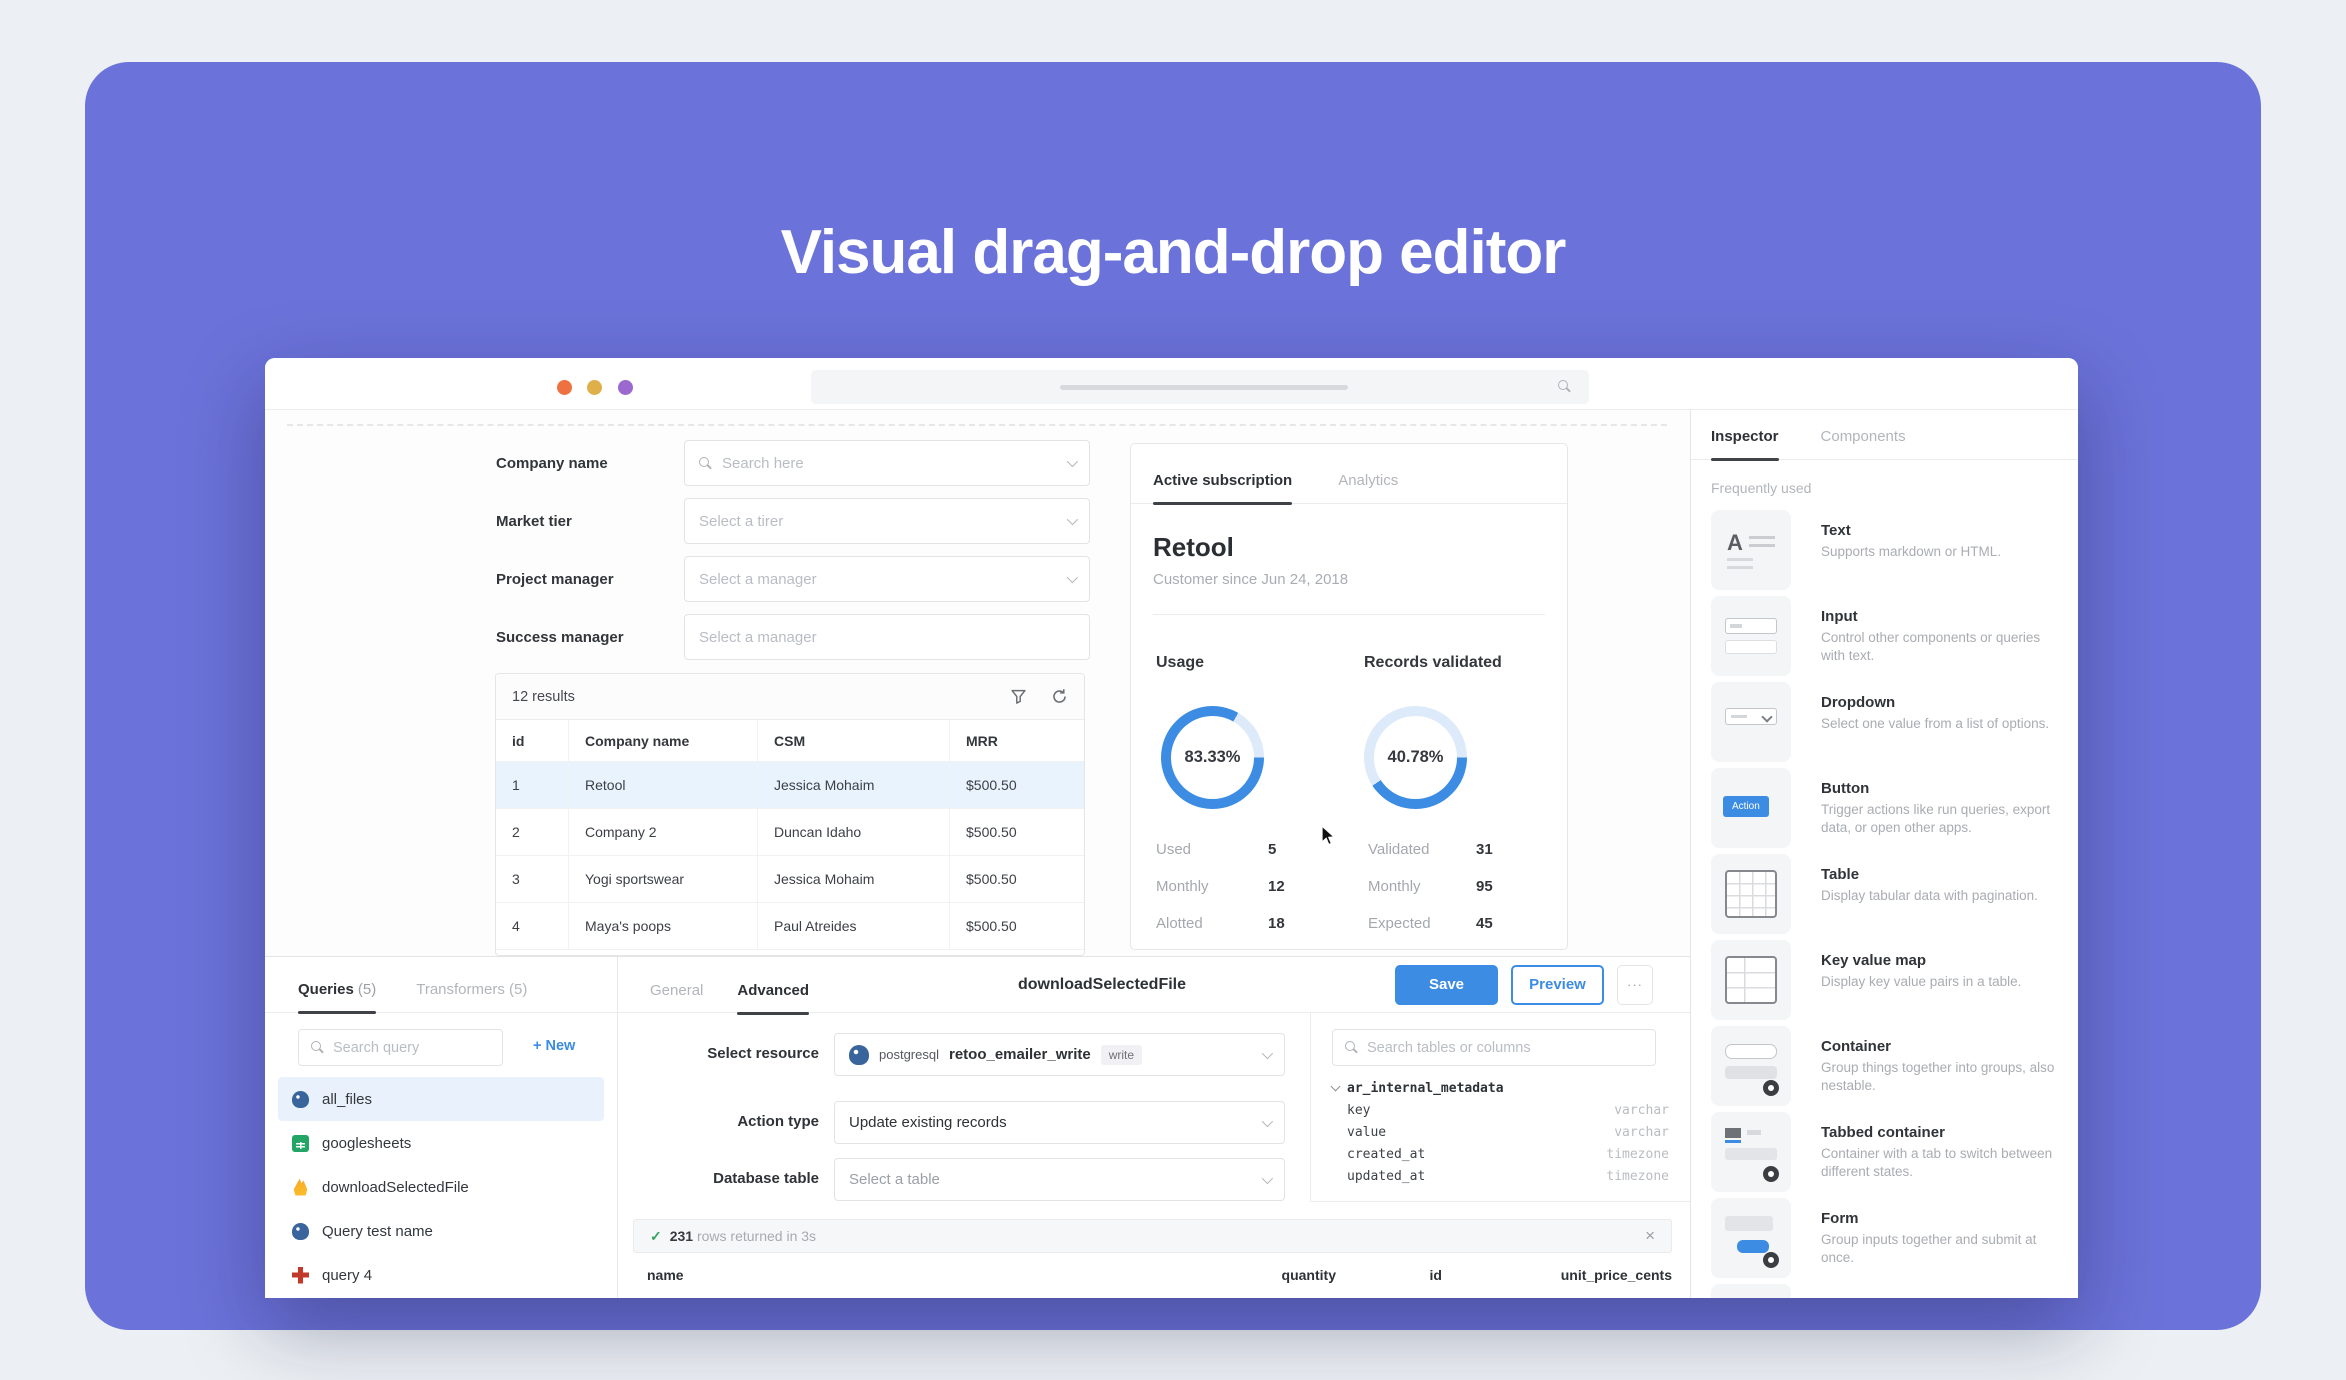  What do you see at coordinates (1059, 1054) in the screenshot?
I see `resource-select: postgresql retoo_emailer_write write` at bounding box center [1059, 1054].